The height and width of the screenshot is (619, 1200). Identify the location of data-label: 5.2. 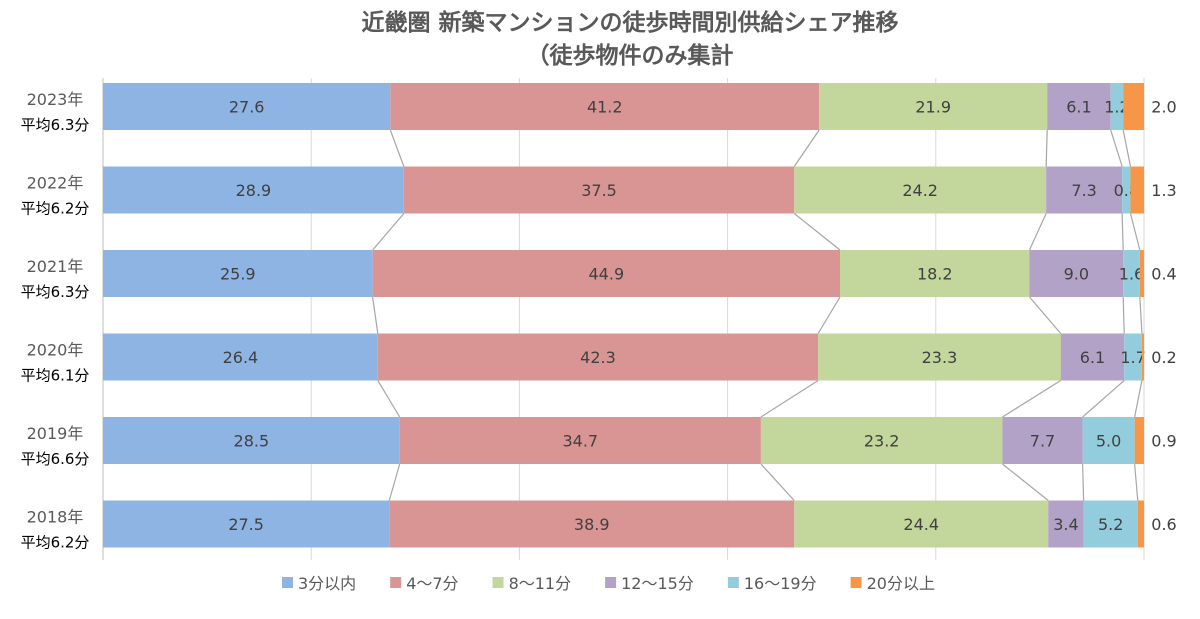
(1110, 524).